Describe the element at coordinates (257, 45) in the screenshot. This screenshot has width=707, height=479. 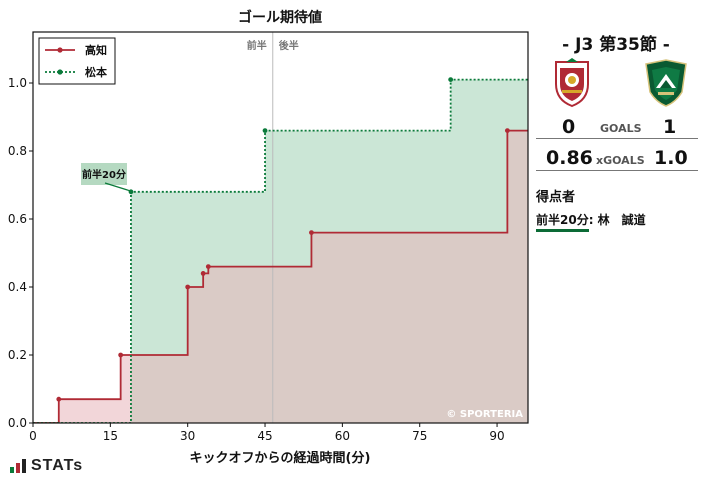
I see `first-half-label: 前半` at that location.